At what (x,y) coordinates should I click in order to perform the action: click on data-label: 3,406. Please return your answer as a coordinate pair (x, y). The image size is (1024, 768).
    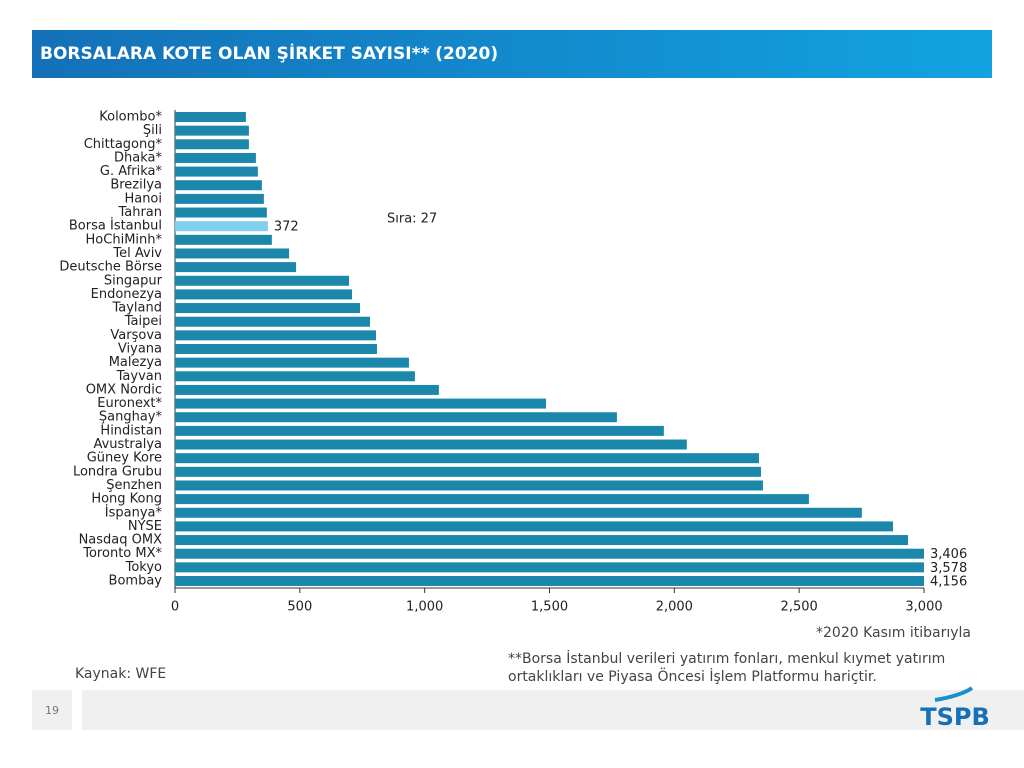
    Looking at the image, I should click on (948, 554).